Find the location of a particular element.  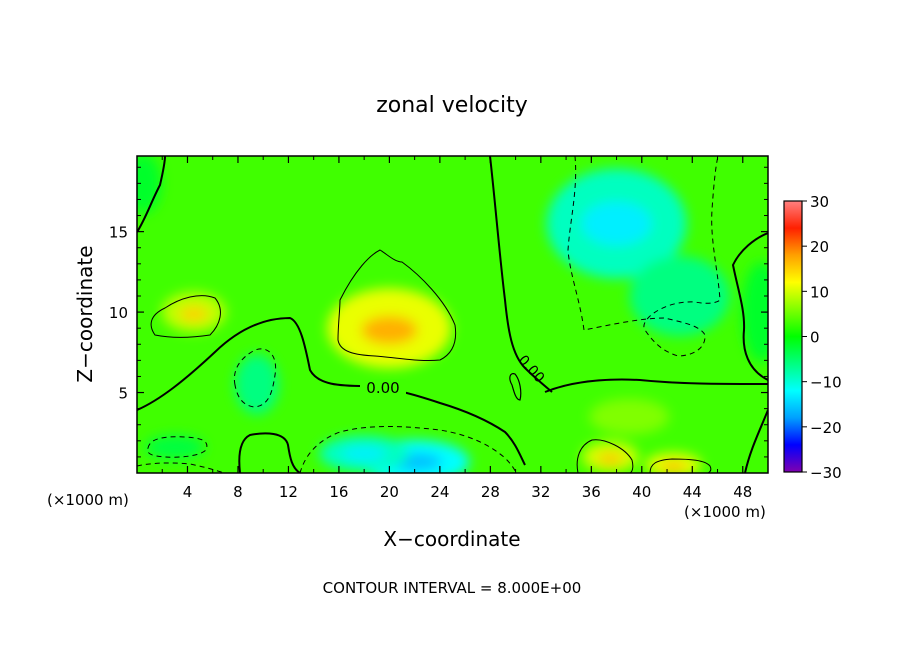

y-tick-label: 10 is located at coordinates (118, 313).